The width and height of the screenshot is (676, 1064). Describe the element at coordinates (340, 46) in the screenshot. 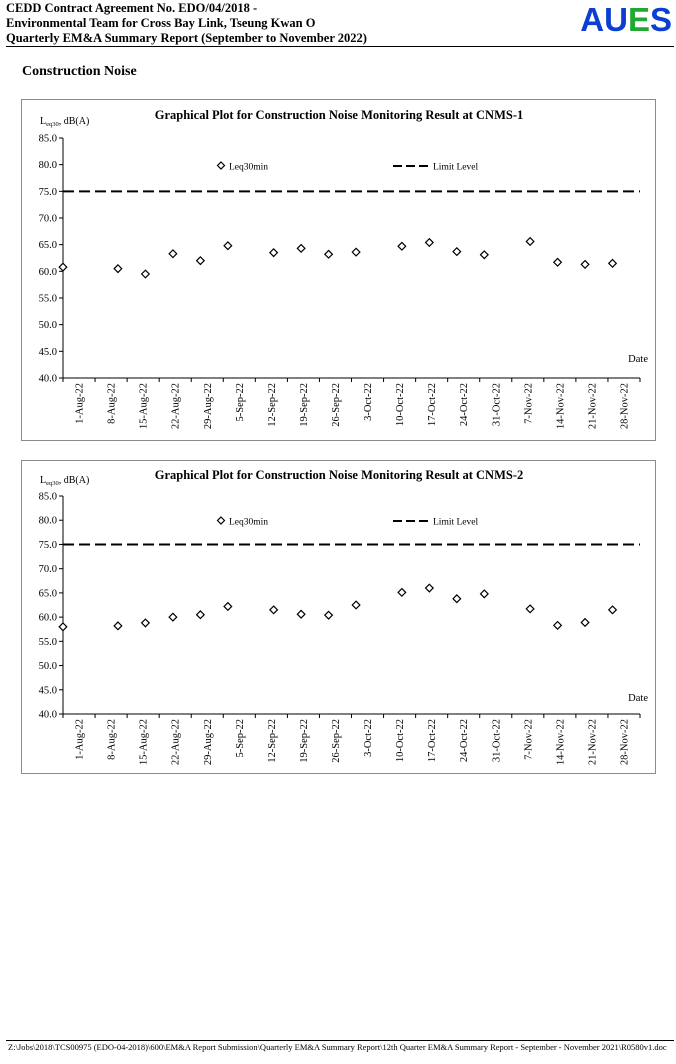

I see `header-divider` at that location.